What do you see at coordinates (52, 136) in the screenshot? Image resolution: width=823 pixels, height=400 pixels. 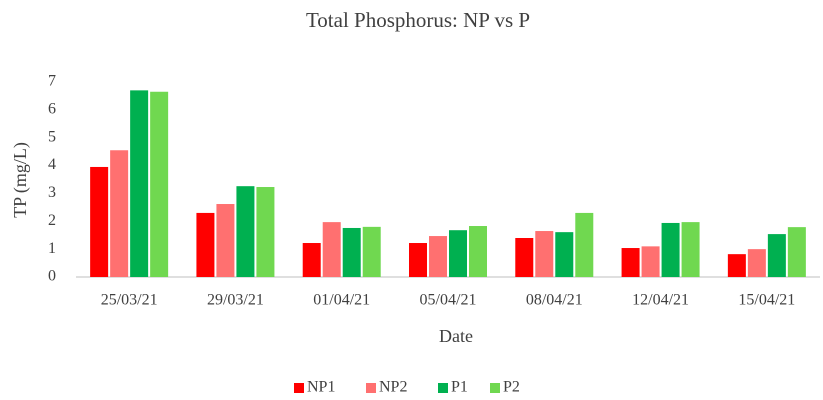 I see `y-tick-label: 5` at bounding box center [52, 136].